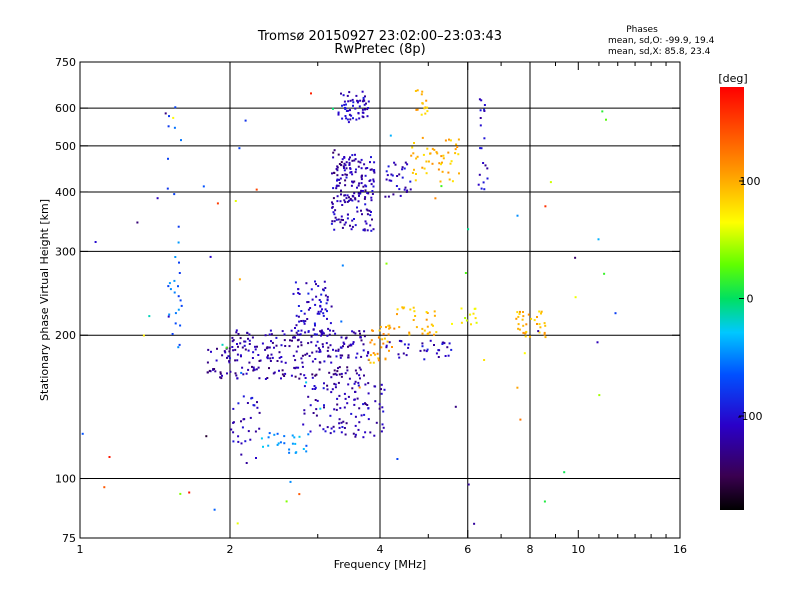 The image size is (800, 600). Describe the element at coordinates (44, 300) in the screenshot. I see `y-axis-label: Stationary phase Virtual Height [km]` at that location.